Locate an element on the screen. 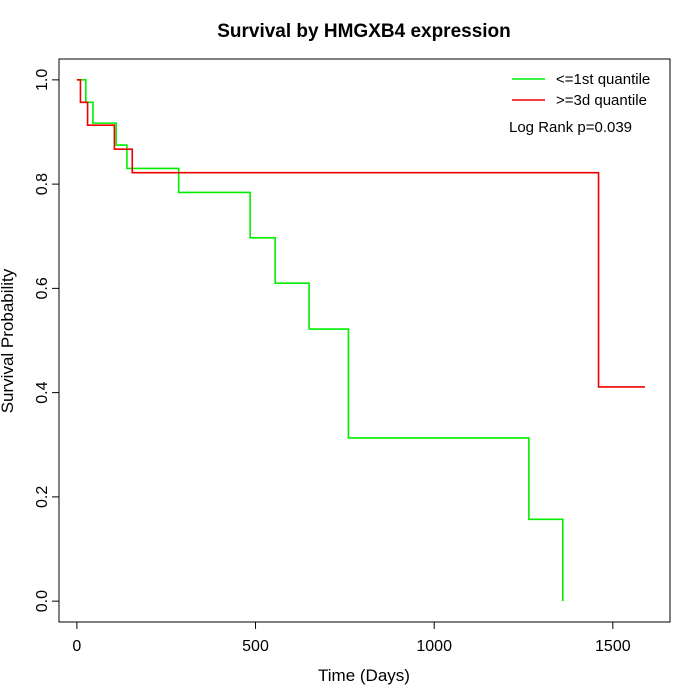 The image size is (700, 700). y-axis-label: Survival Probability is located at coordinates (8, 340).